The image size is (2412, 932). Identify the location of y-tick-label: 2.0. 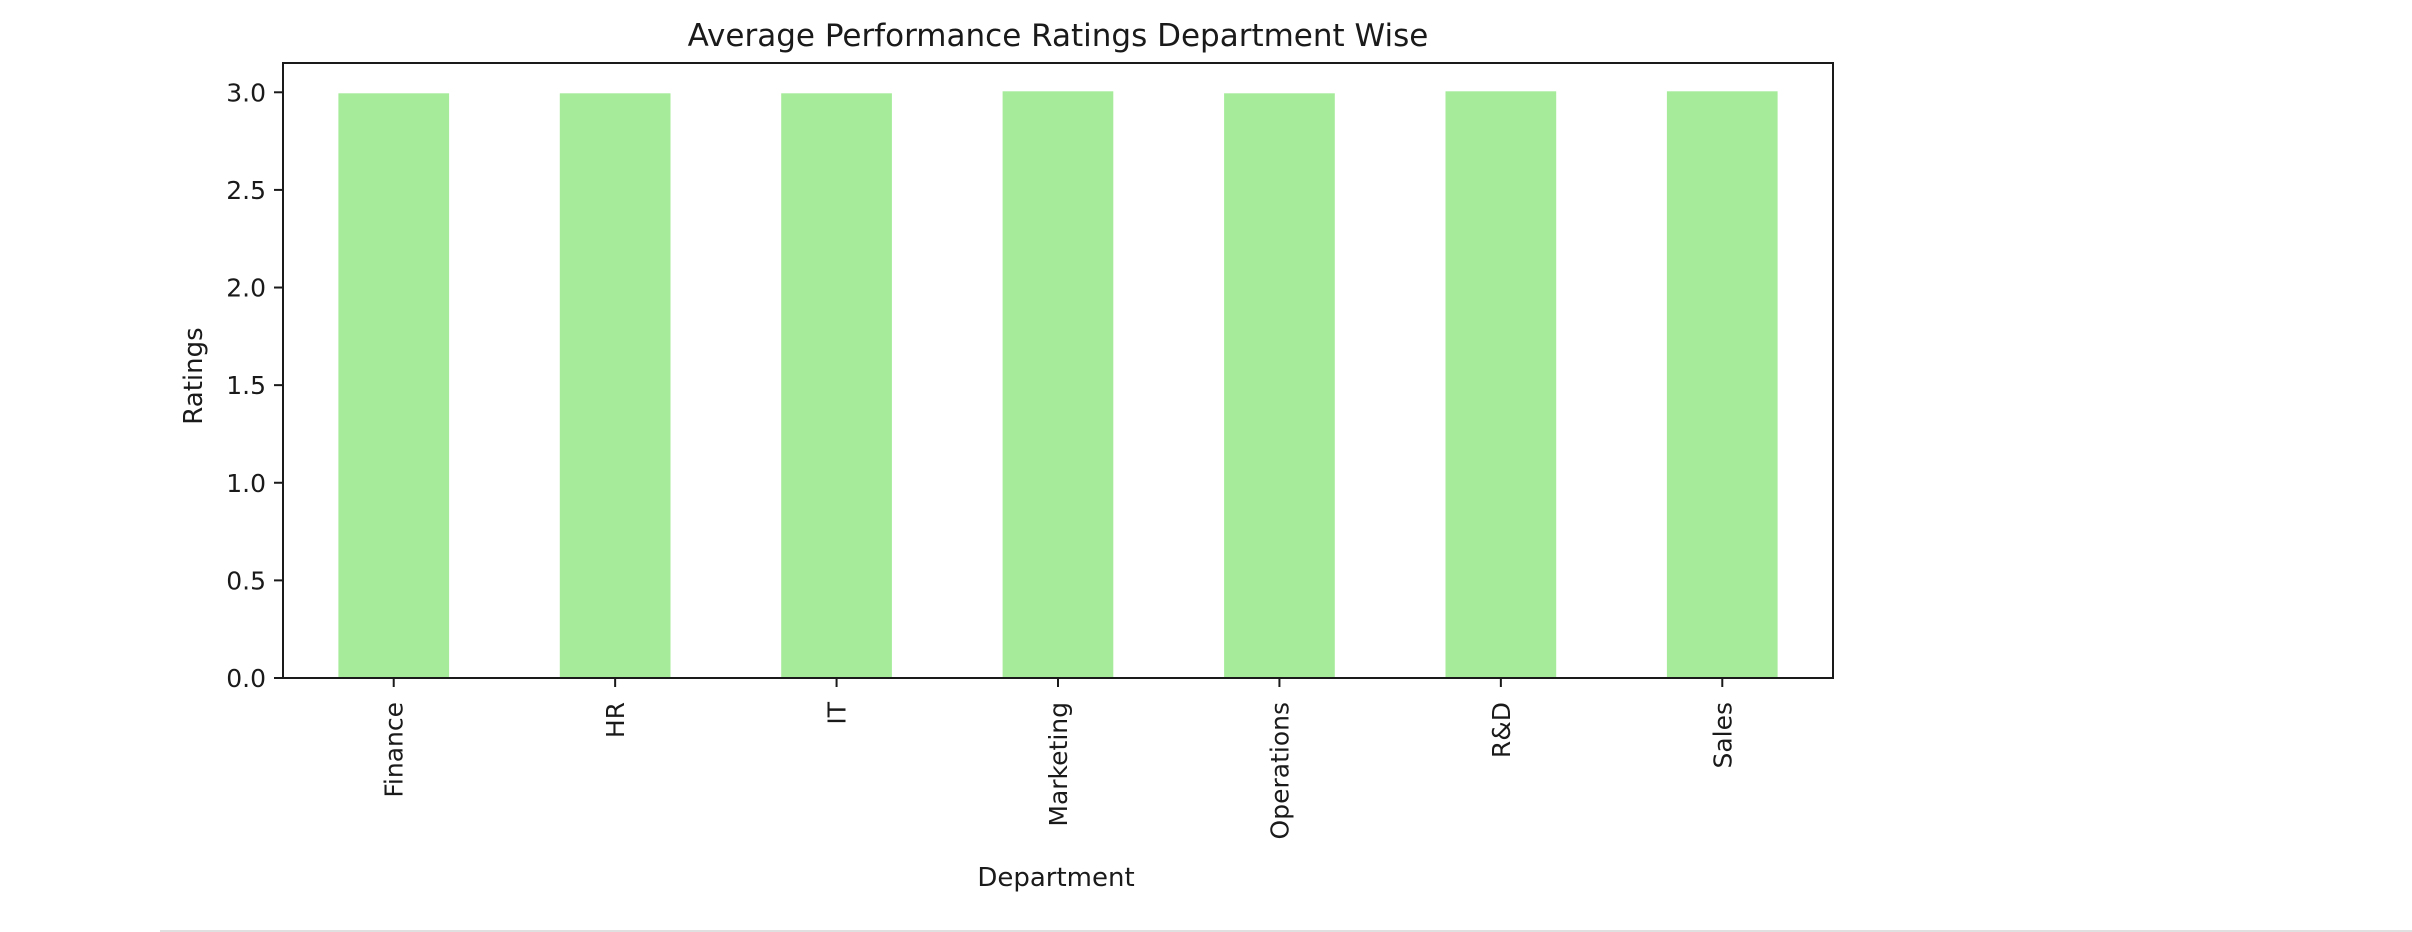
(246, 288).